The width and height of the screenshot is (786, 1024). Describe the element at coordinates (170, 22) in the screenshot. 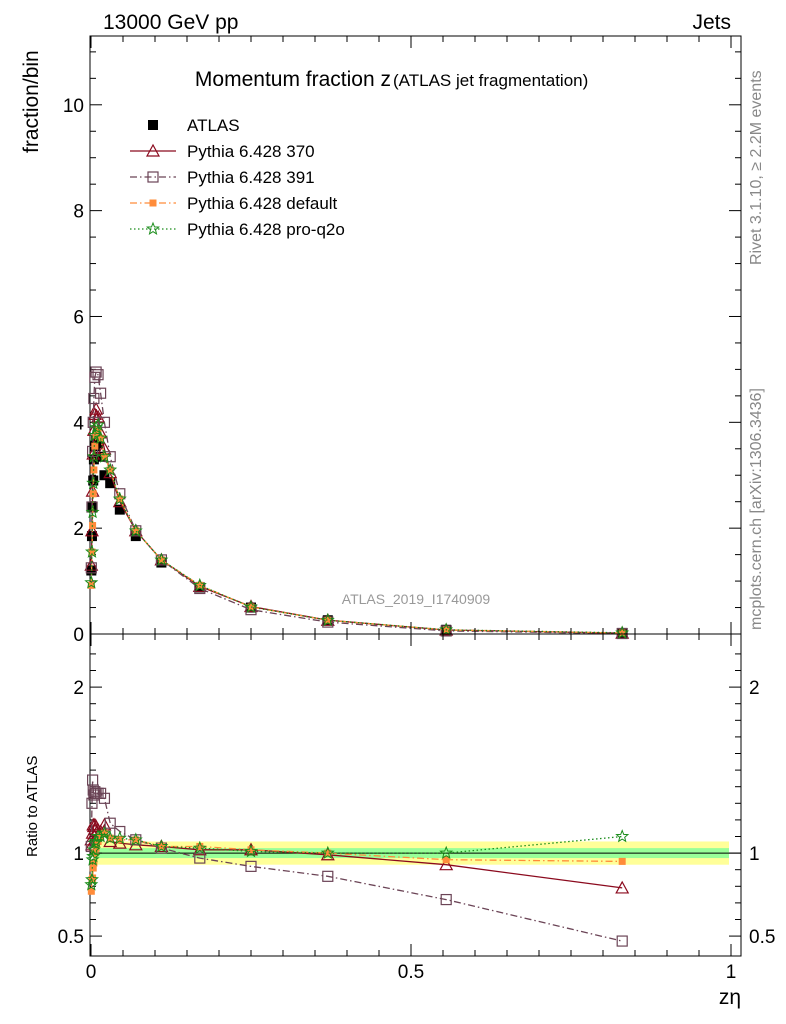

I see `energy-label: 13000 GeV pp` at that location.